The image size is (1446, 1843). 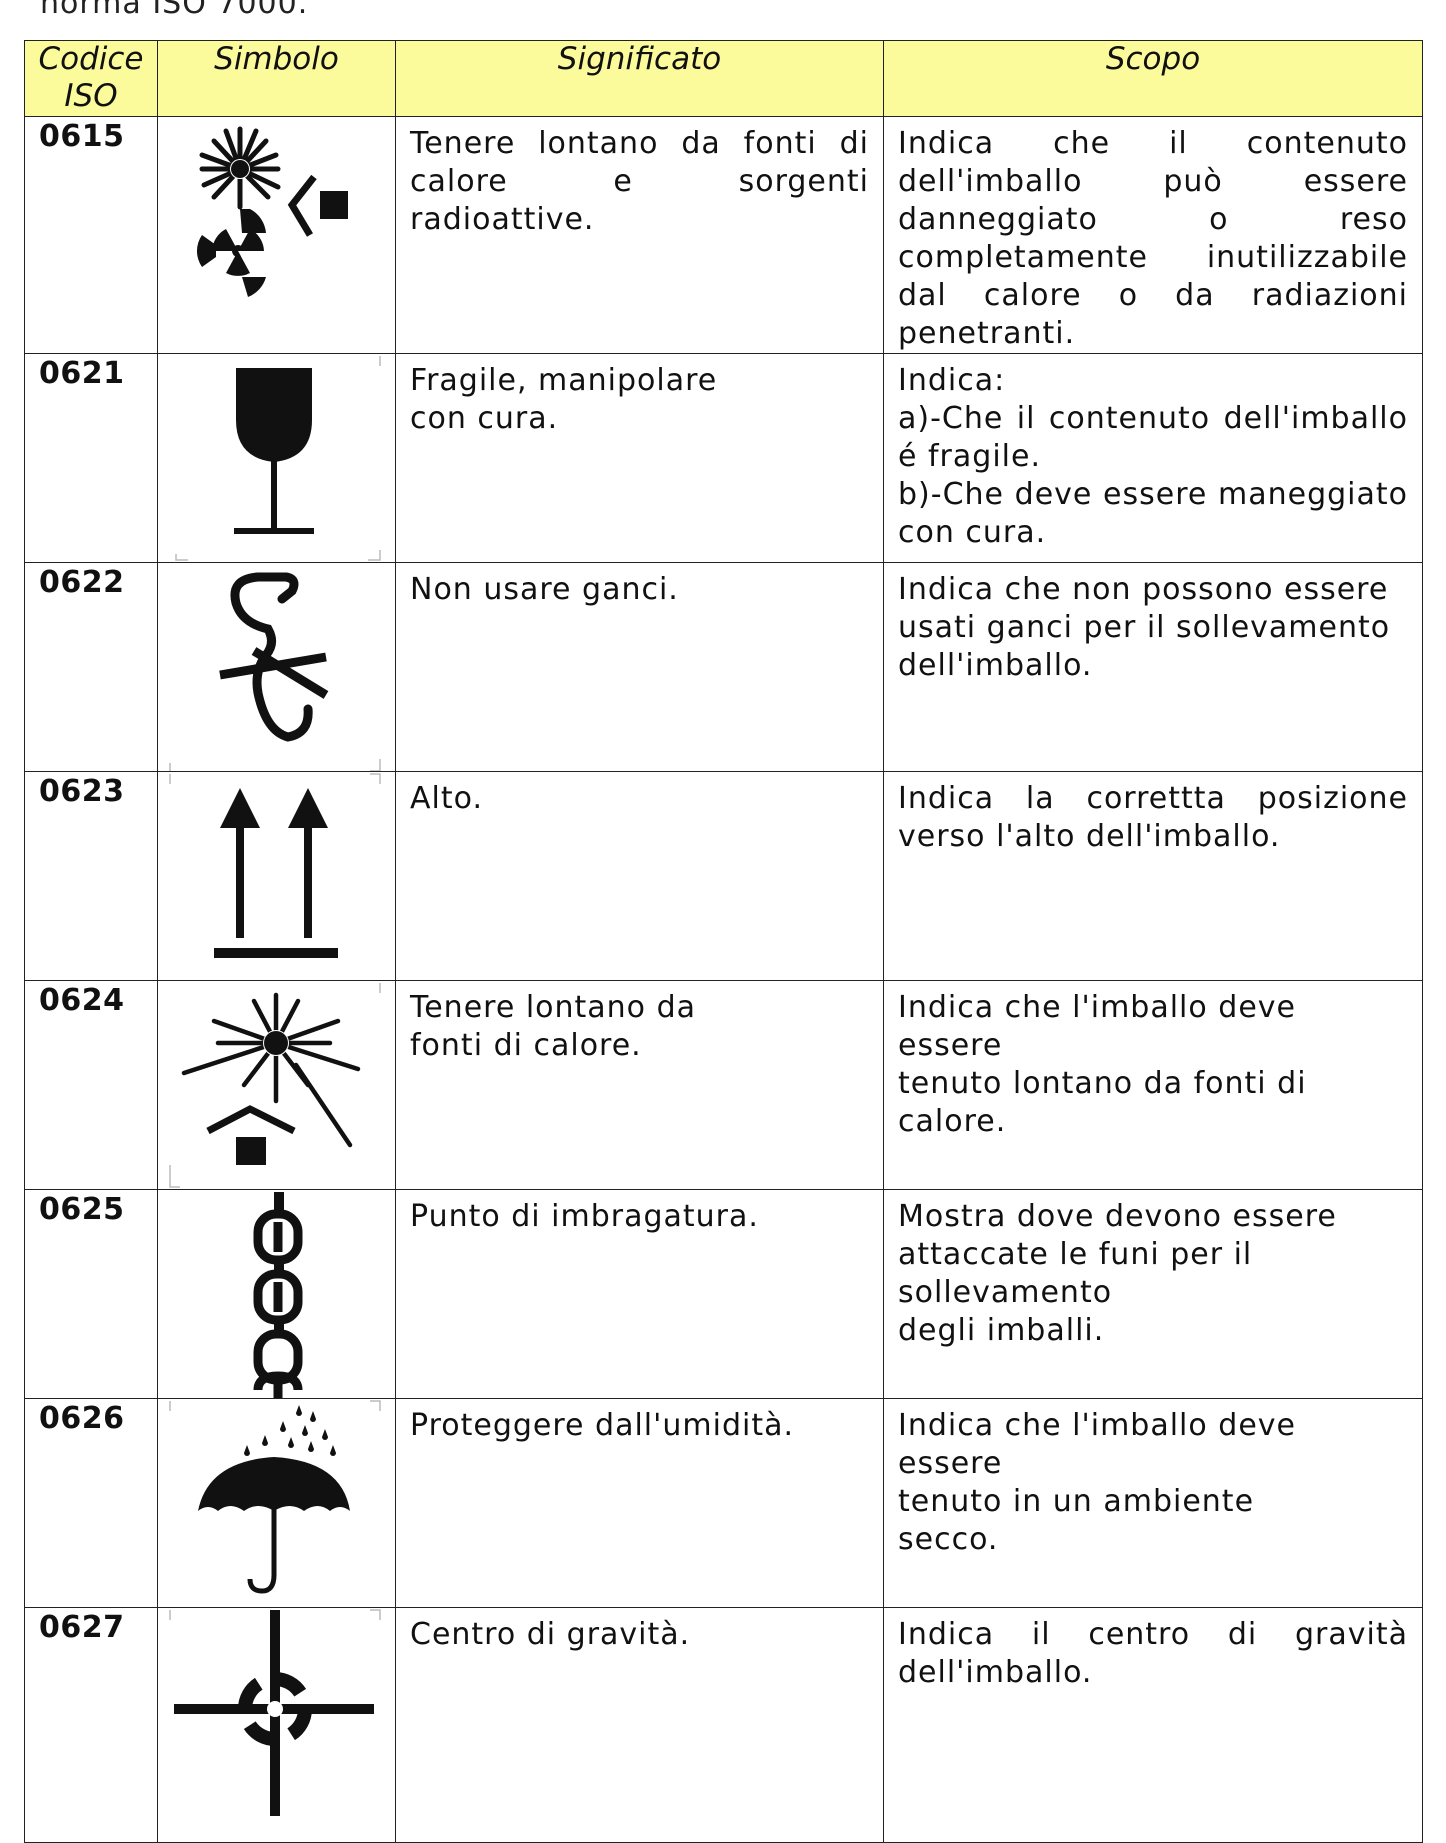 What do you see at coordinates (91, 1085) in the screenshot?
I see `iso-code: 0624` at bounding box center [91, 1085].